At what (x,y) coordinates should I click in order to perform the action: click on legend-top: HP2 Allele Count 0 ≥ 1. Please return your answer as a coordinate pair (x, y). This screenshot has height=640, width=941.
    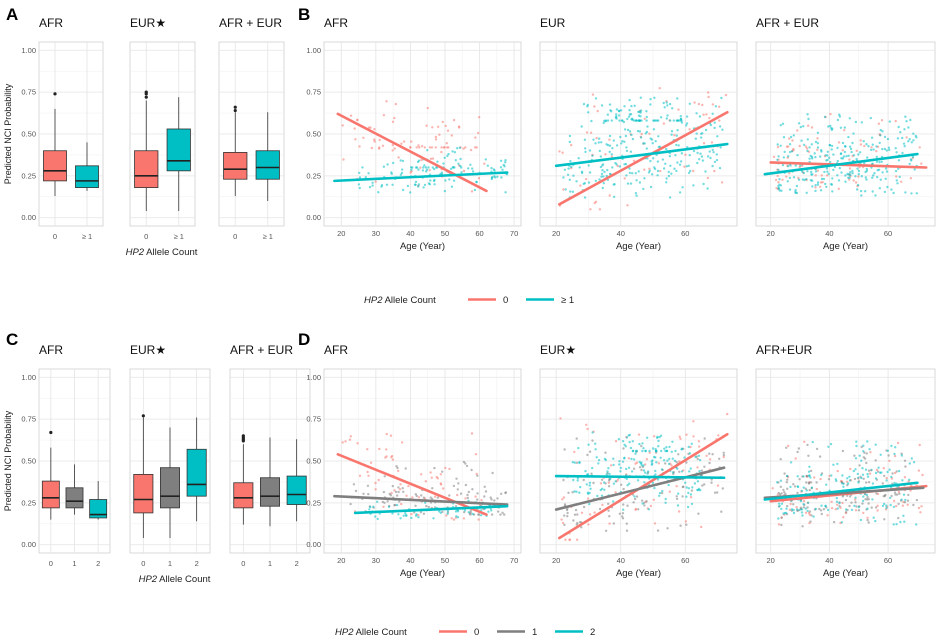
    Looking at the image, I should click on (469, 300).